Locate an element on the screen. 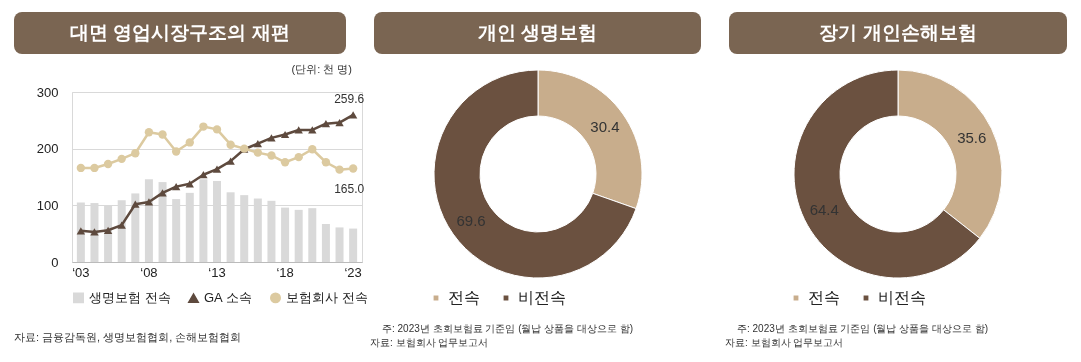  x-tick-label: ‘13 is located at coordinates (217, 272).